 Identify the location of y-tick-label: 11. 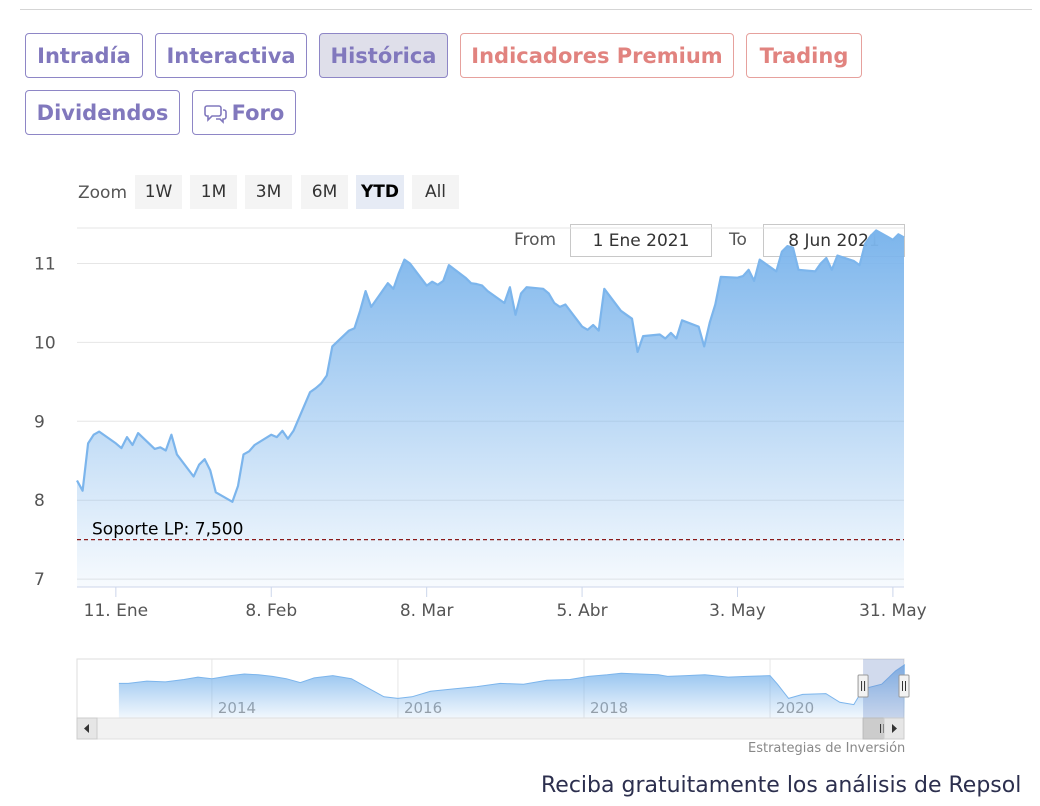
(45, 265).